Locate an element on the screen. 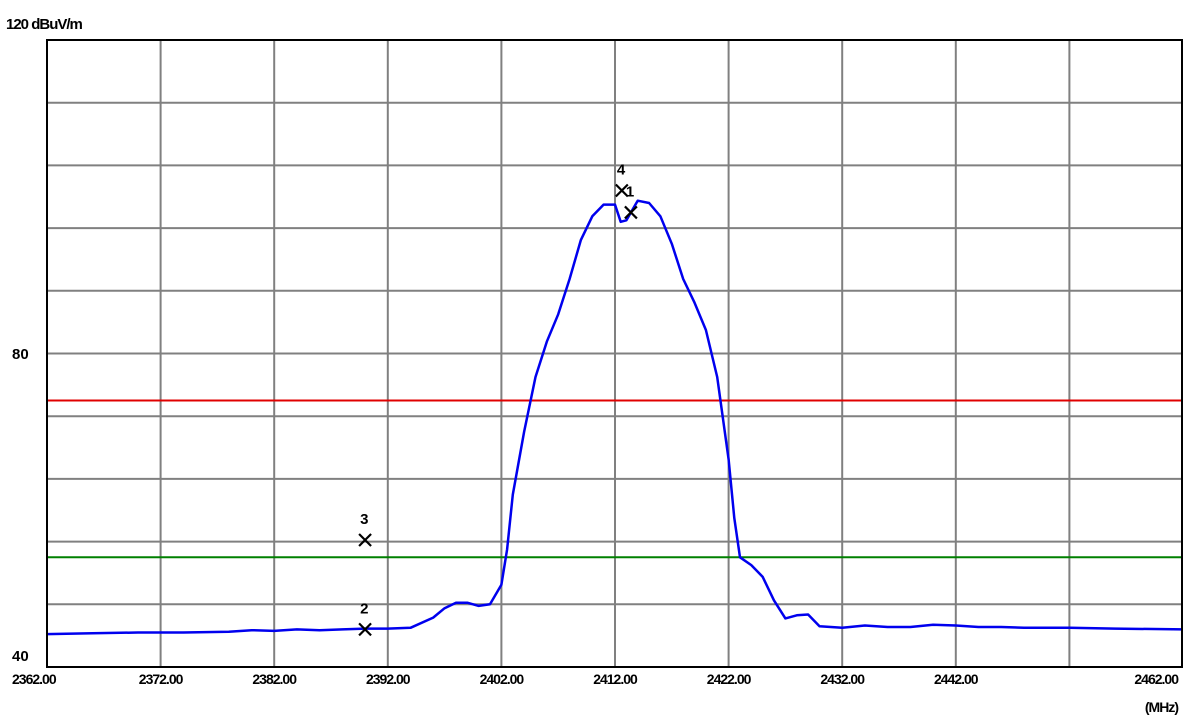  marker-1-label: 1 is located at coordinates (630, 191).